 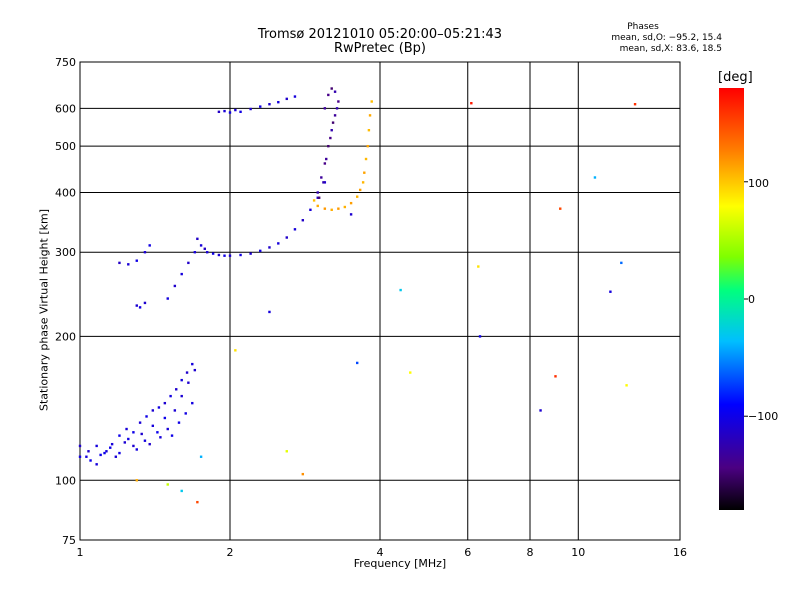 I want to click on x-tick-label: 1, so click(x=80, y=552).